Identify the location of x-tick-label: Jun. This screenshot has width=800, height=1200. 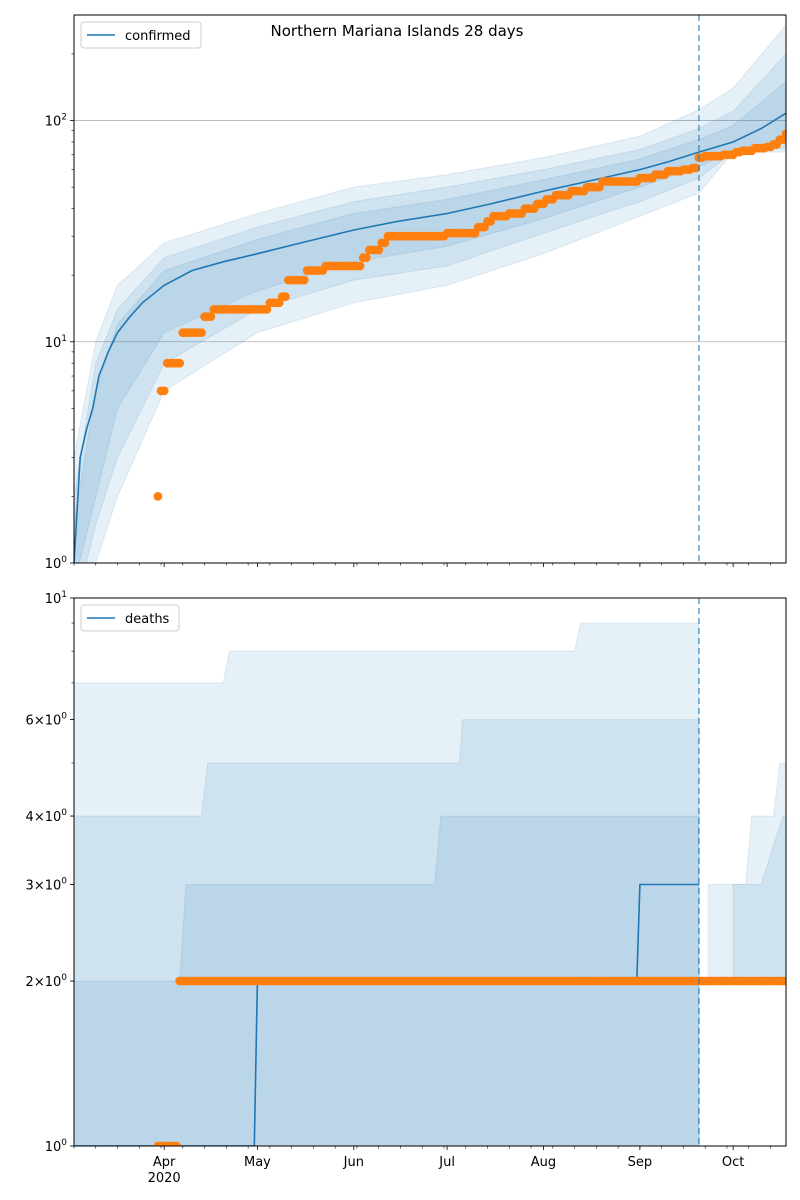
(353, 1162).